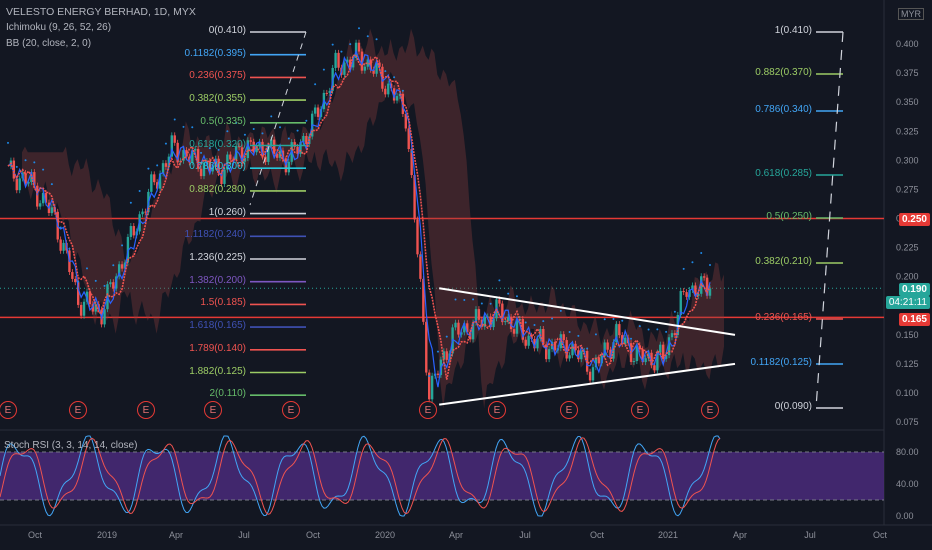 The height and width of the screenshot is (550, 932). Describe the element at coordinates (107, 535) in the screenshot. I see `time-axis-tick: 2019` at that location.